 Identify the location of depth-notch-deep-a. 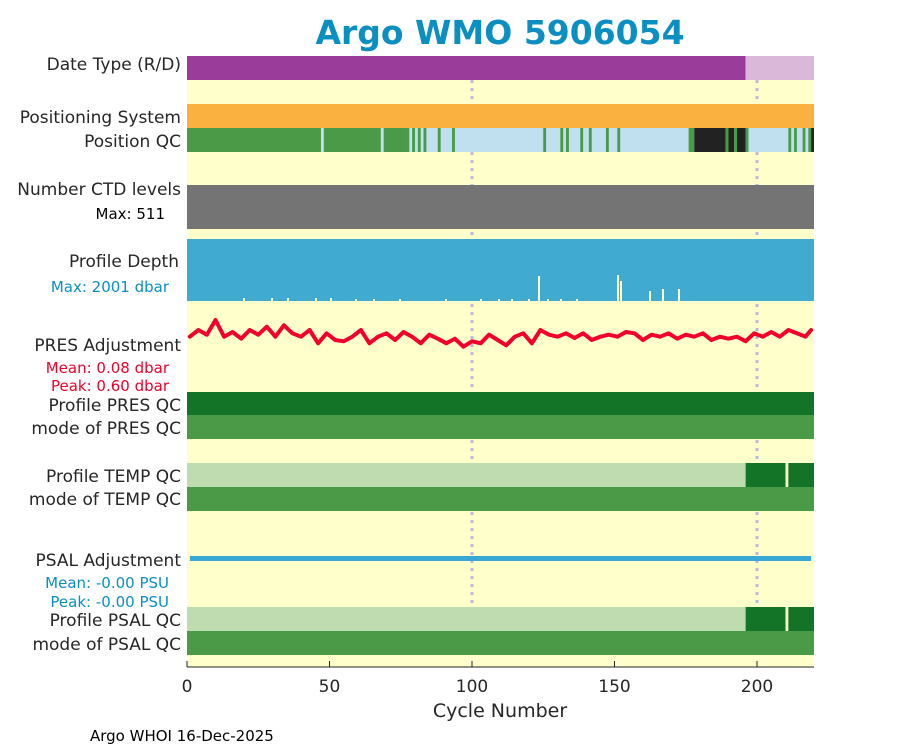
(539, 288).